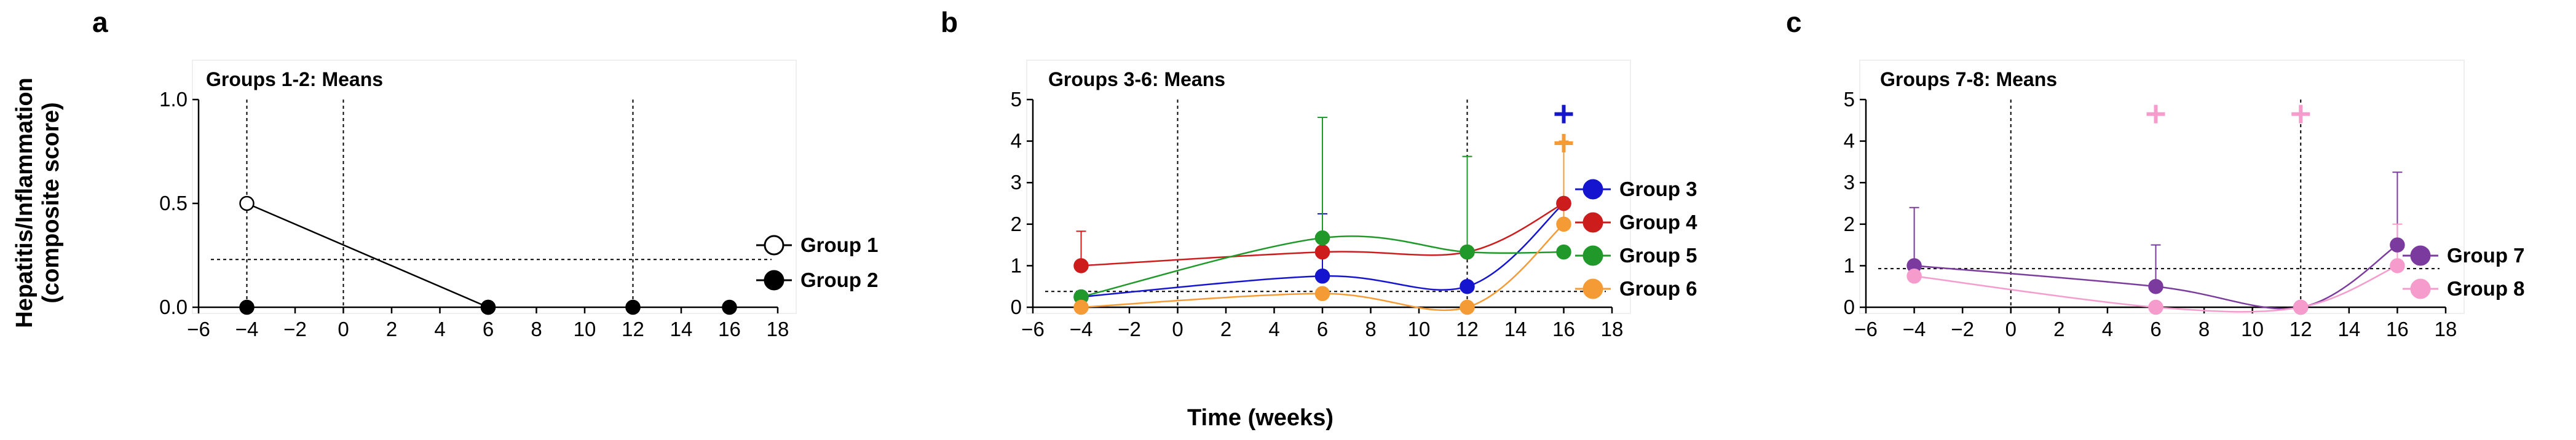  What do you see at coordinates (1658, 255) in the screenshot?
I see `legend-label: Group 5` at bounding box center [1658, 255].